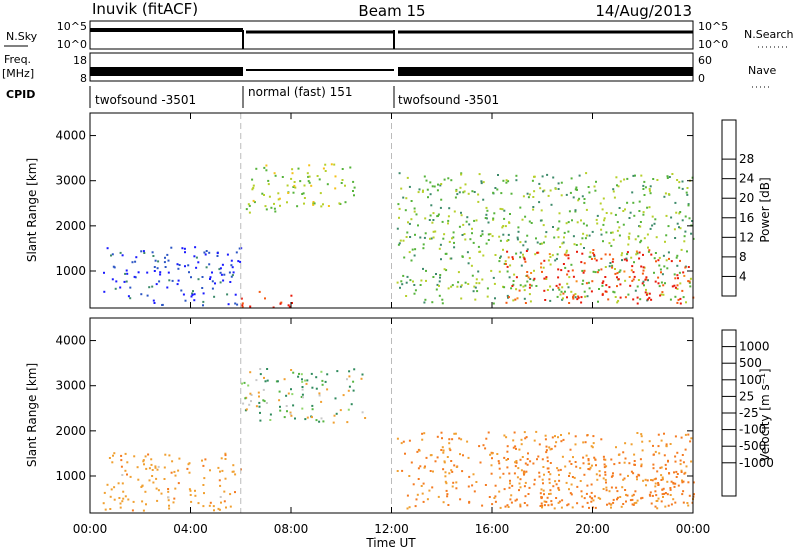 This screenshot has height=554, width=800. What do you see at coordinates (765, 414) in the screenshot?
I see `velocity-colorbar-label: Velocity [m s⁻¹]` at bounding box center [765, 414].